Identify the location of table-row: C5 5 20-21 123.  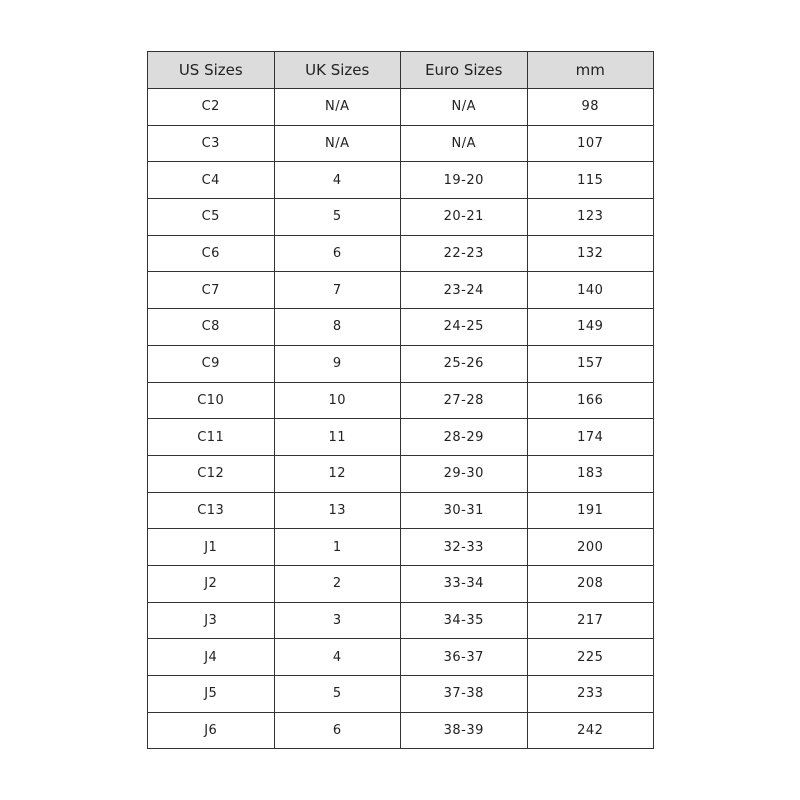
(400, 217).